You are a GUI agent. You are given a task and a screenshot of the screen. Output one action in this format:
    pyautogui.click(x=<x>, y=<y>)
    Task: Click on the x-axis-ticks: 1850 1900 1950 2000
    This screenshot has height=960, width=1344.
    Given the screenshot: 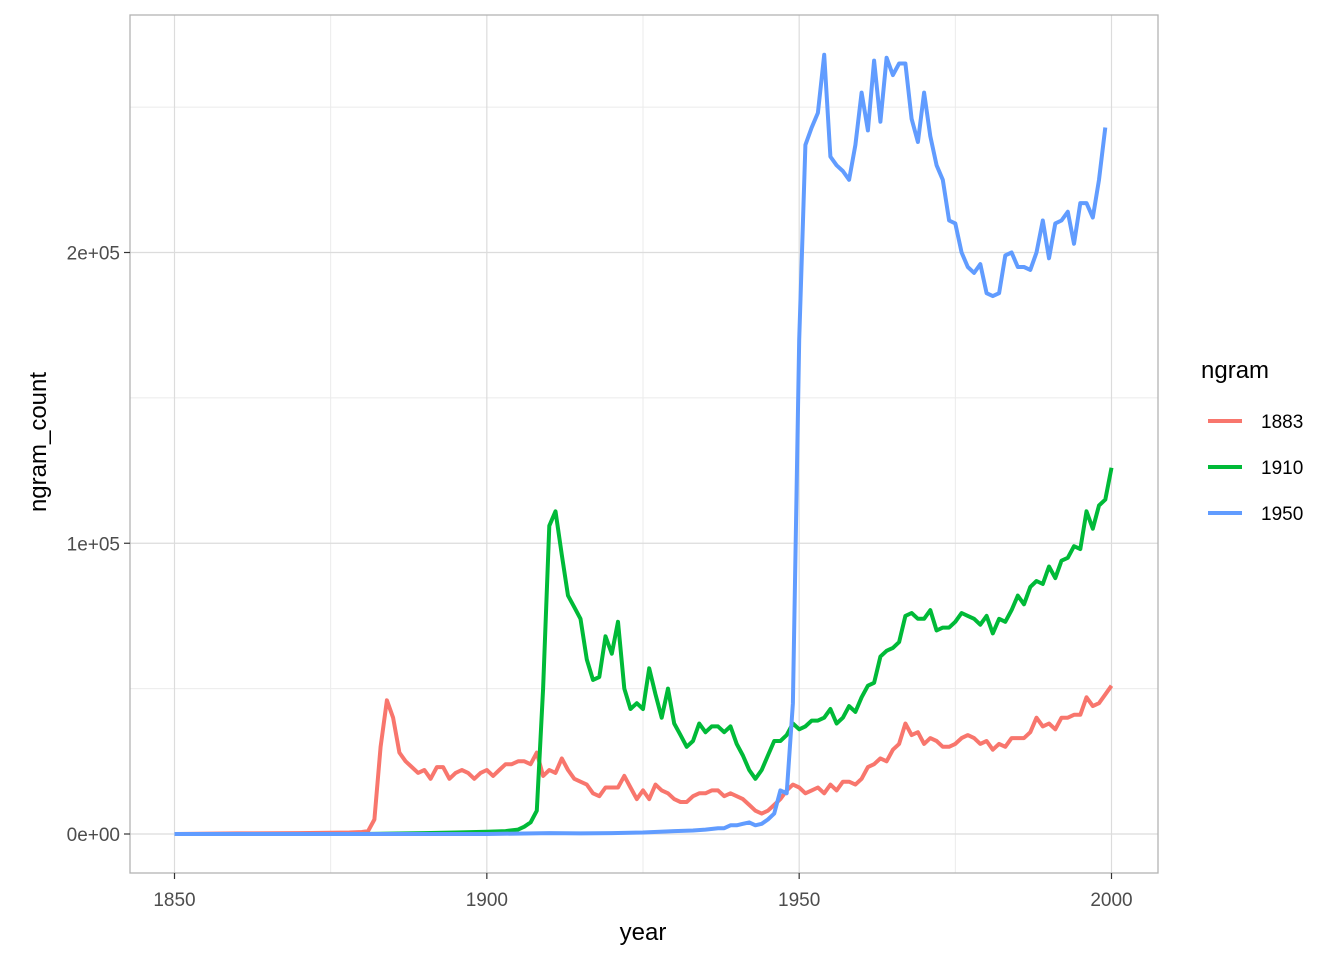 What is the action you would take?
    pyautogui.click(x=643, y=892)
    